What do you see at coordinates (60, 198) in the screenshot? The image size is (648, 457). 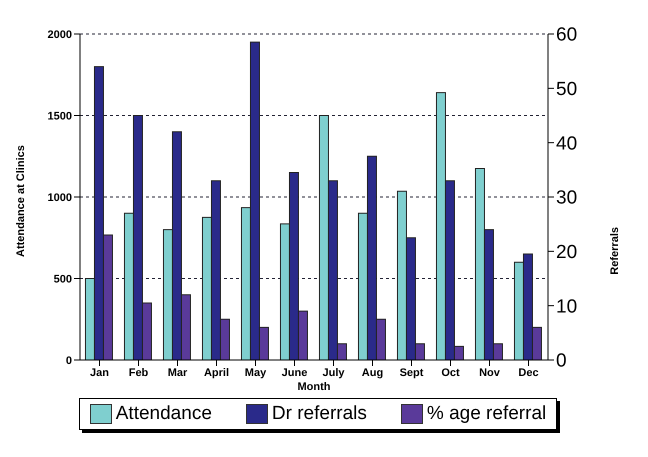 I see `y-tick-label: 1000` at bounding box center [60, 198].